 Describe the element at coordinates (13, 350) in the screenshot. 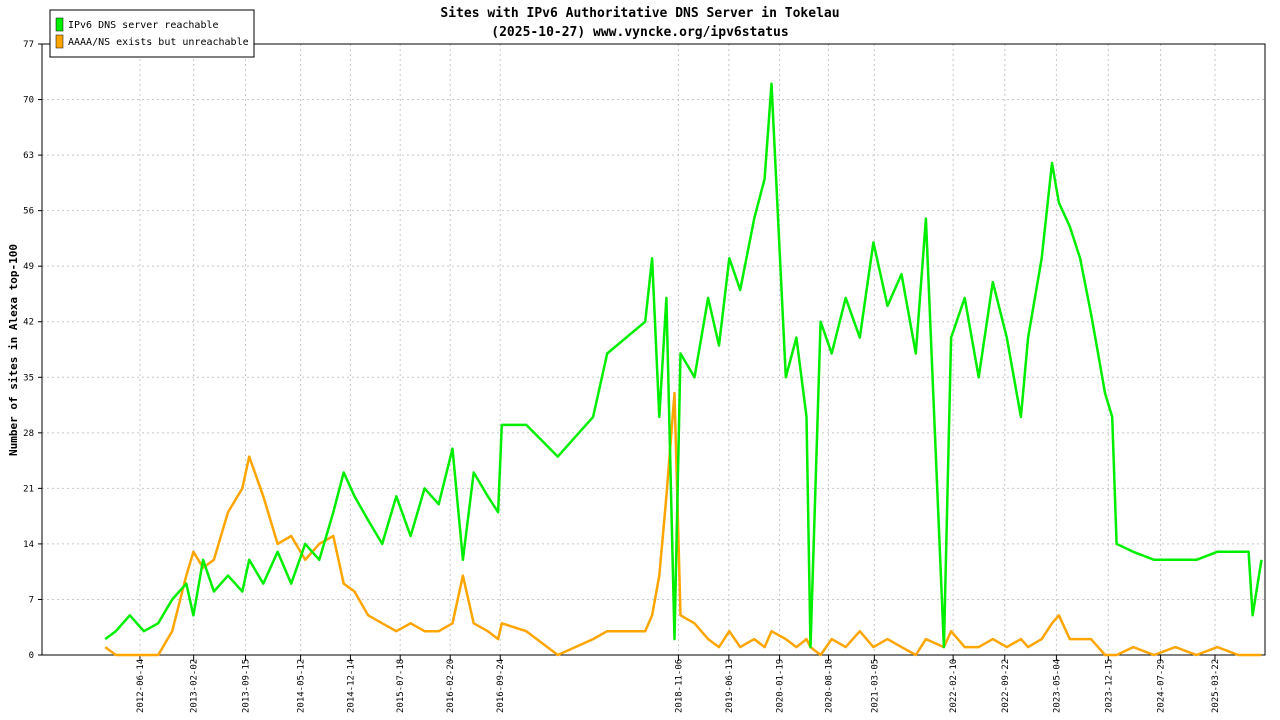

I see `y-axis-label: Number of sites in Alexa top-100` at that location.